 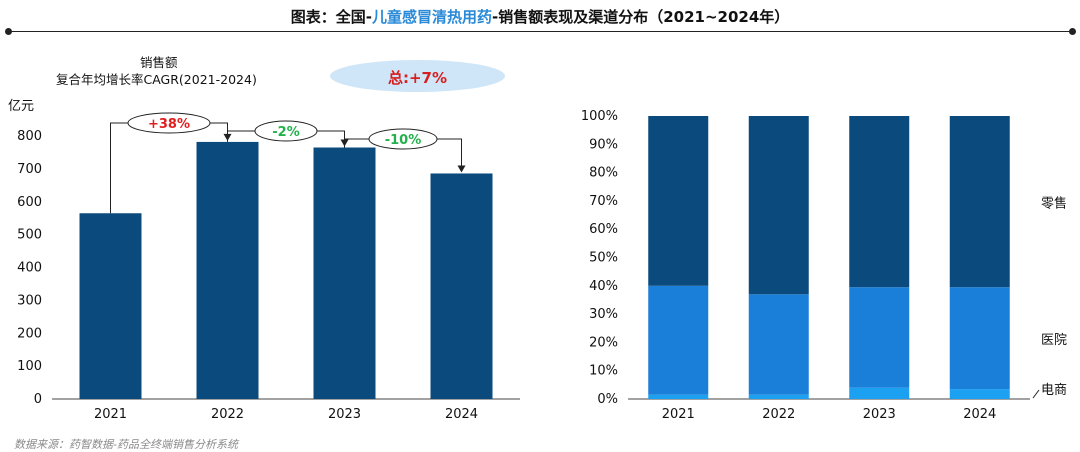 I want to click on x-tick-label: 2023, so click(x=344, y=414).